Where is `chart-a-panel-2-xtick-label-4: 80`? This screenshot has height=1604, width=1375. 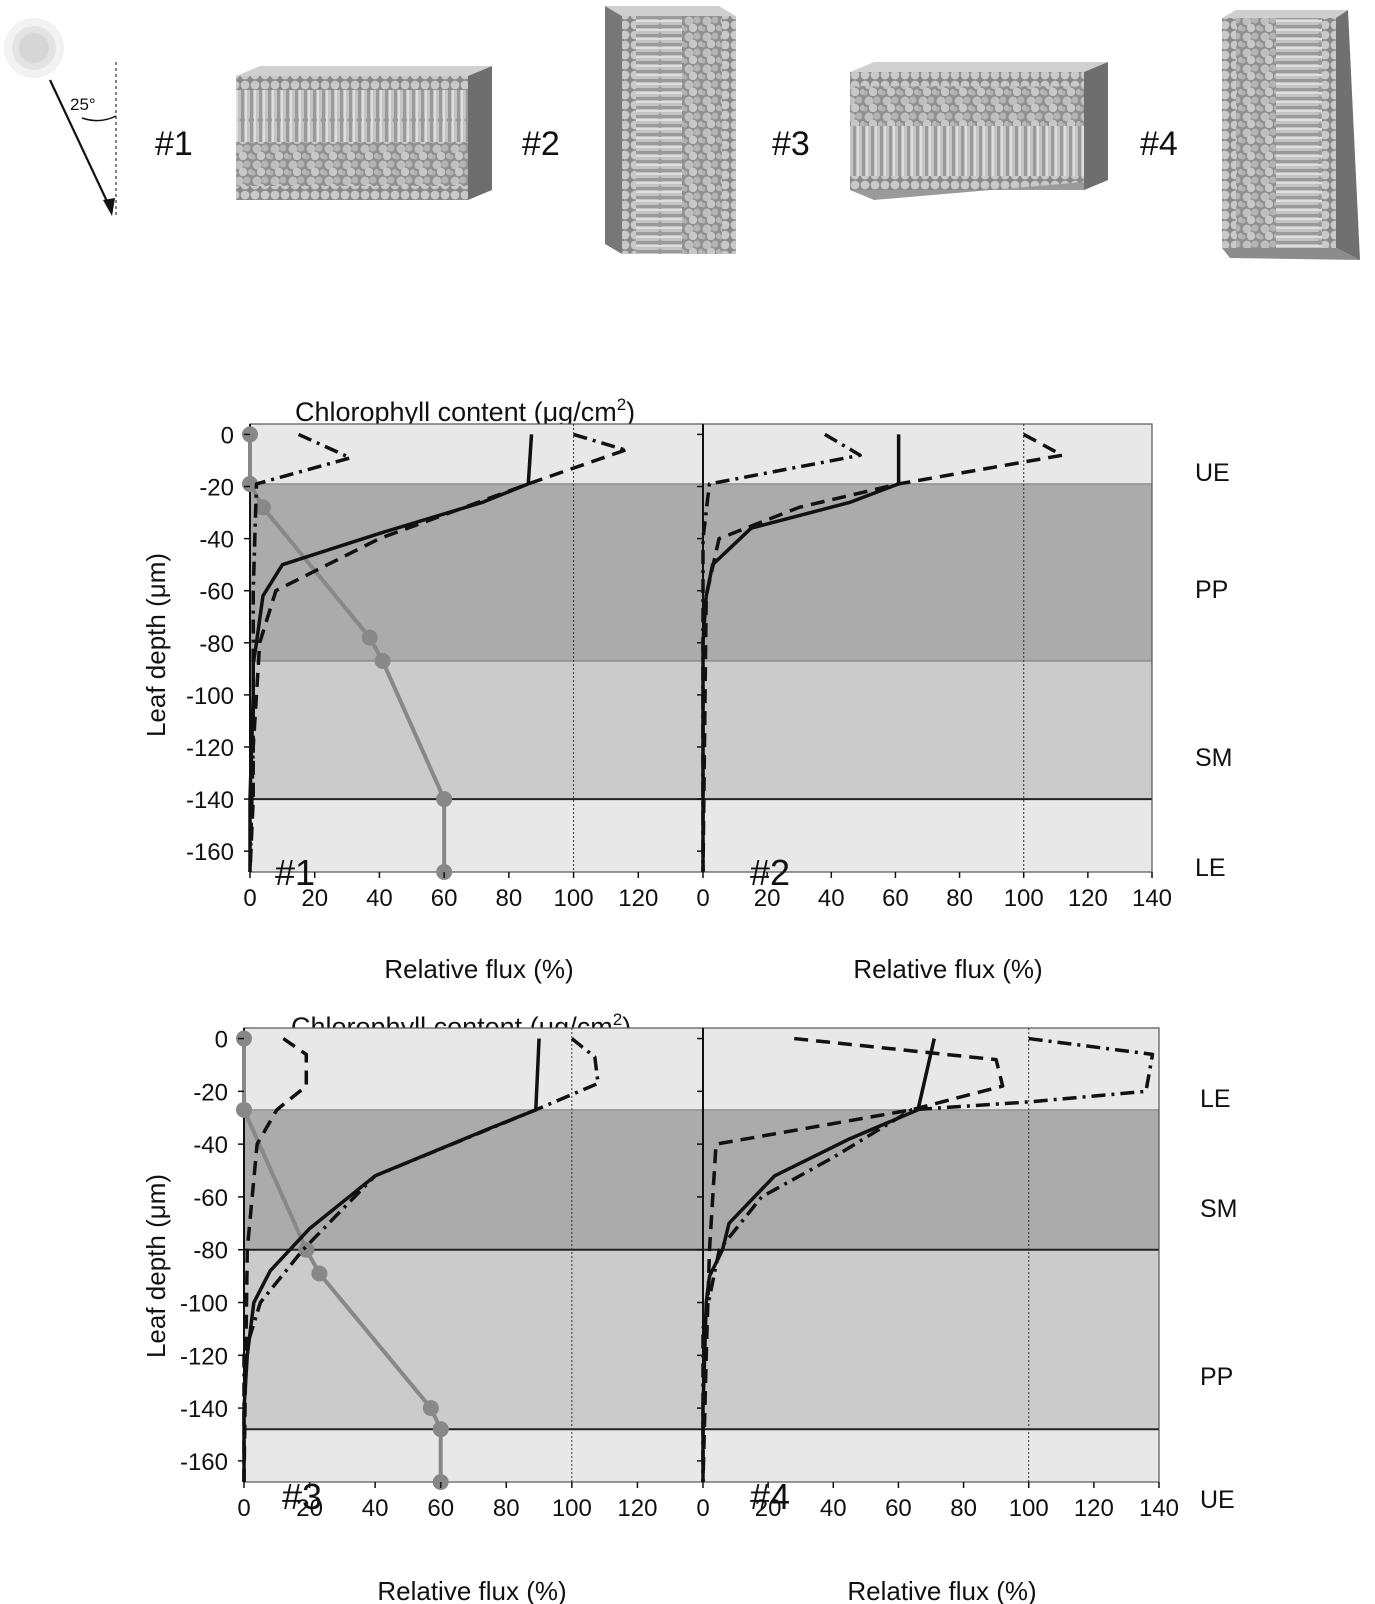
chart-a-panel-2-xtick-label-4: 80 is located at coordinates (959, 898).